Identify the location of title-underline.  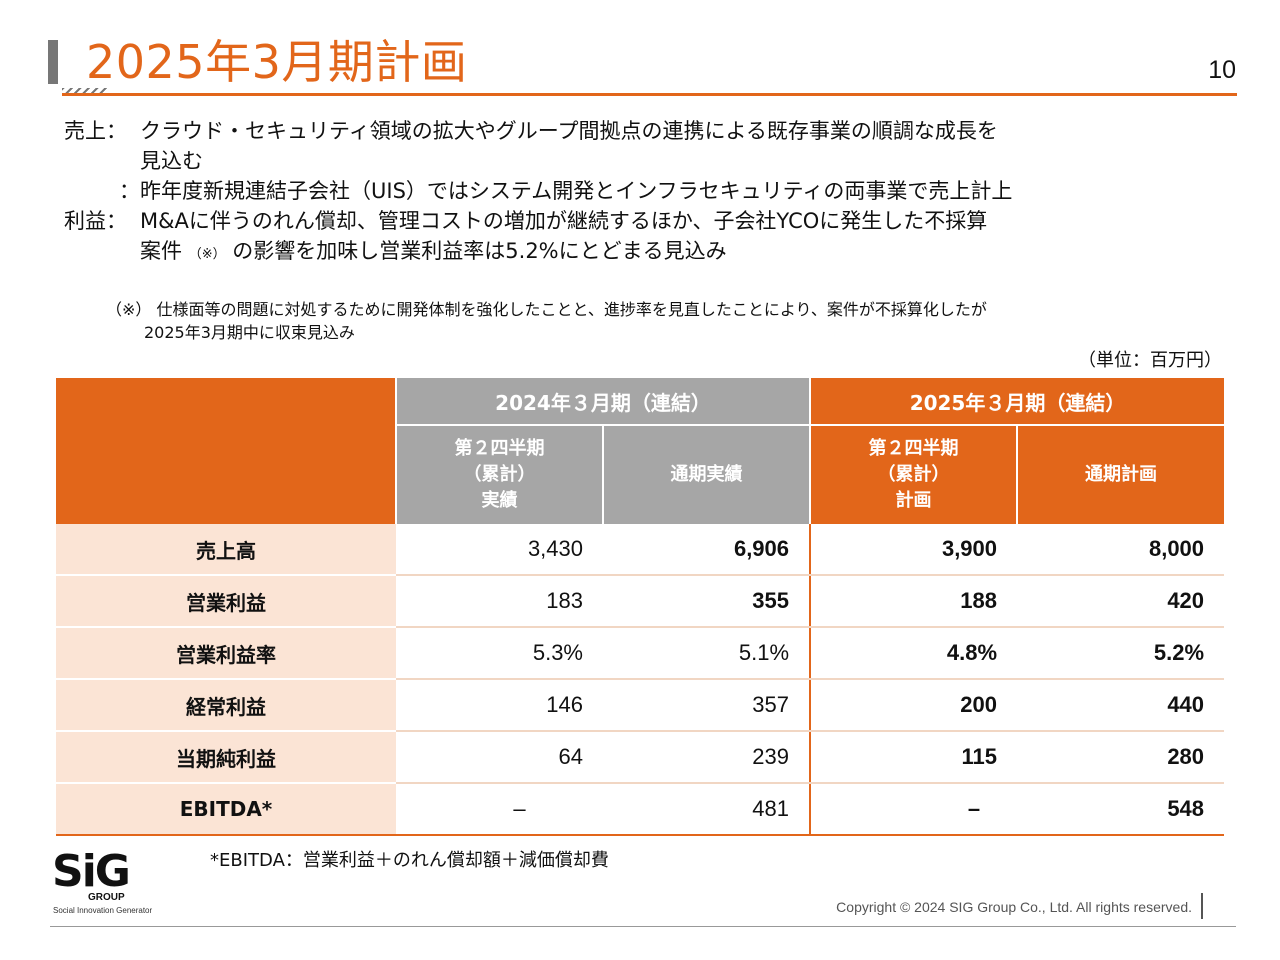
(649, 94).